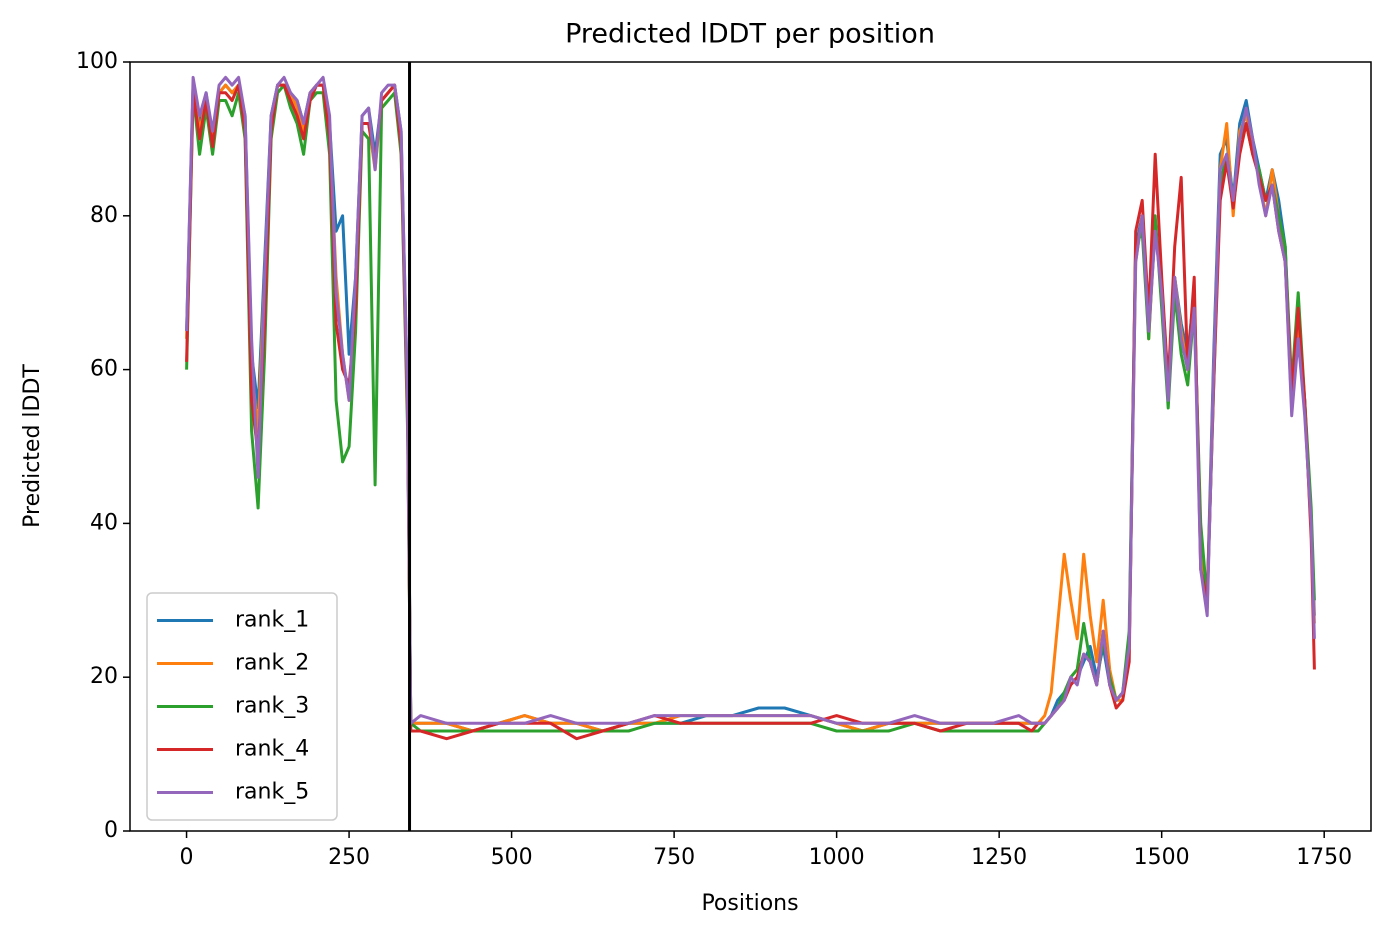 This screenshot has width=1391, height=939. I want to click on x-tick-label: 1250, so click(999, 857).